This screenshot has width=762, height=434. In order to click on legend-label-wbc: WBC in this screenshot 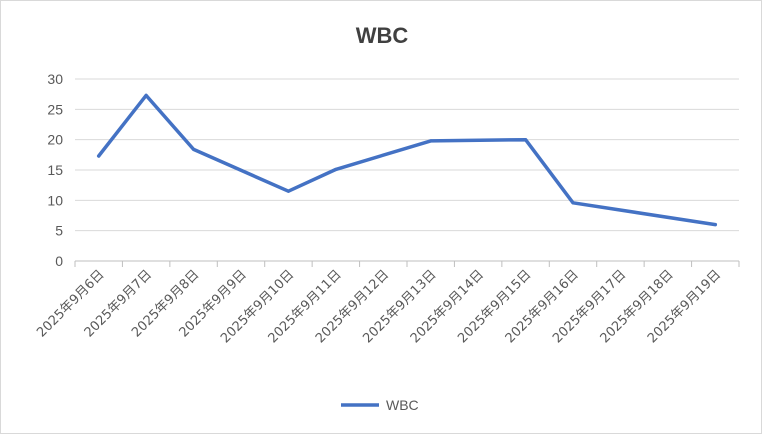, I will do `click(402, 405)`.